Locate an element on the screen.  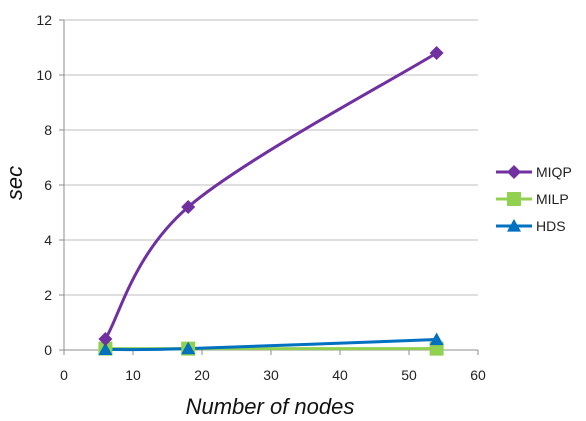
y-tick-label: 4 is located at coordinates (48, 240).